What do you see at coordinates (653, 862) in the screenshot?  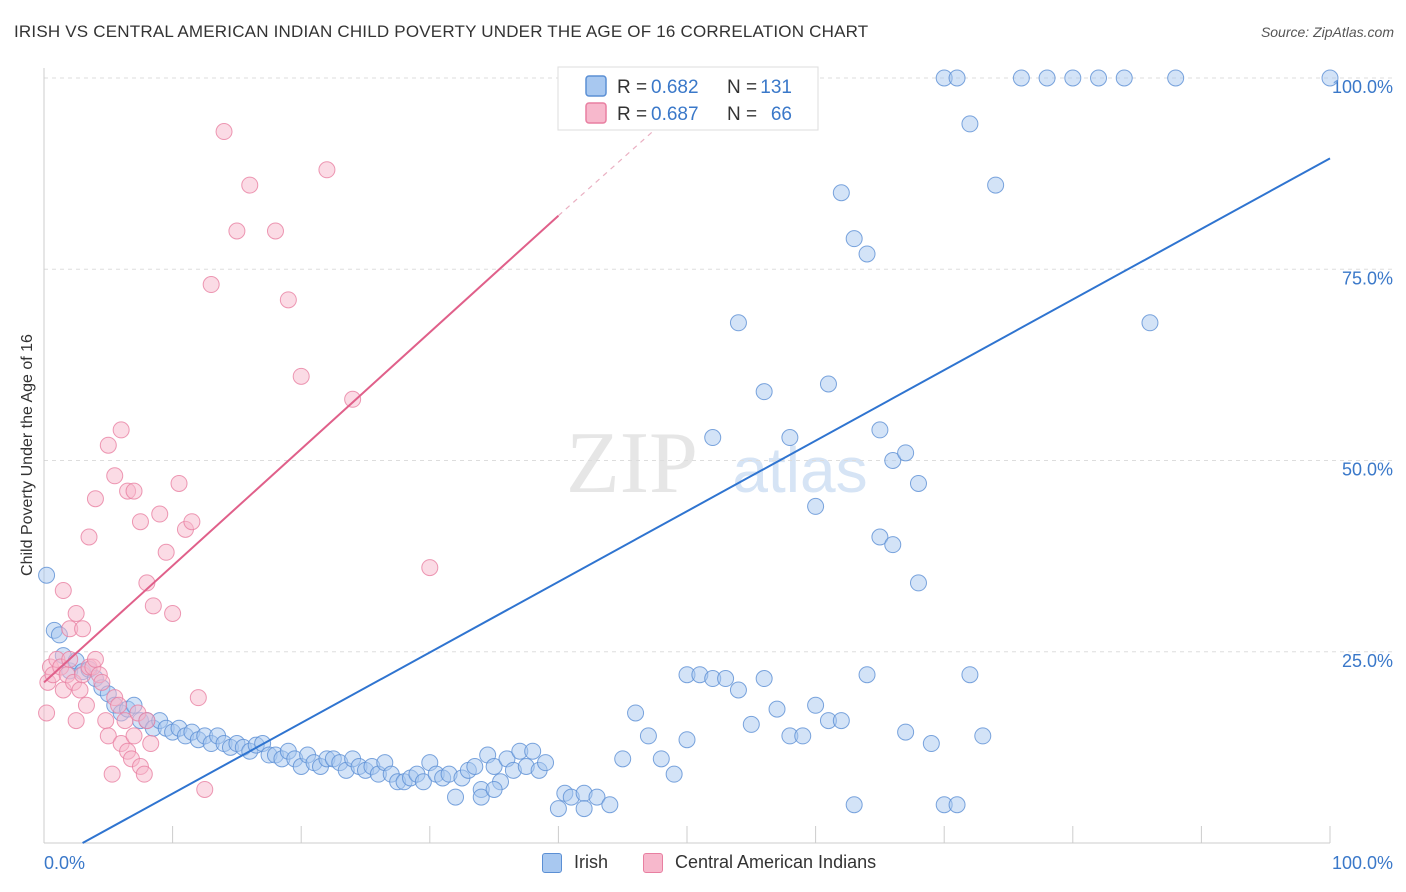 I see `central-american-indians-swatch-icon` at bounding box center [653, 862].